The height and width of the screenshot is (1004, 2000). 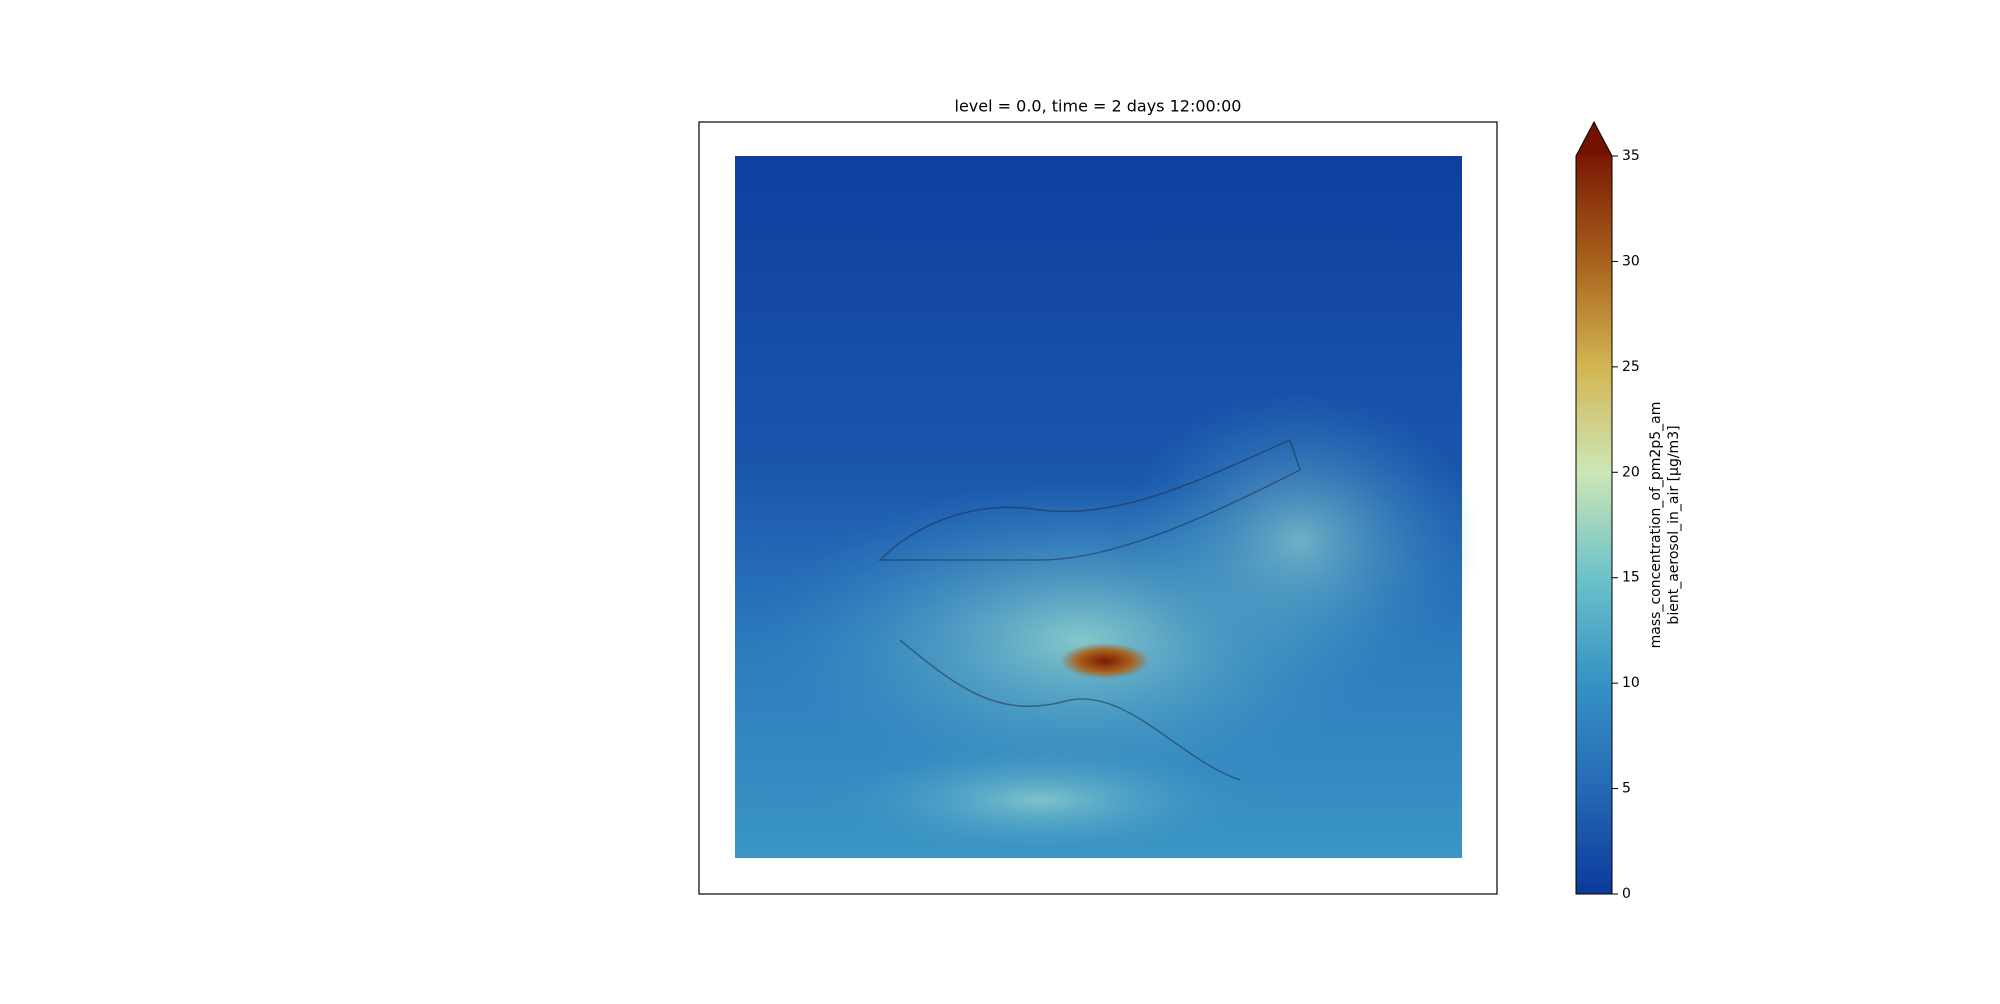 I want to click on colorbar-tick-label: 10, so click(x=1631, y=683).